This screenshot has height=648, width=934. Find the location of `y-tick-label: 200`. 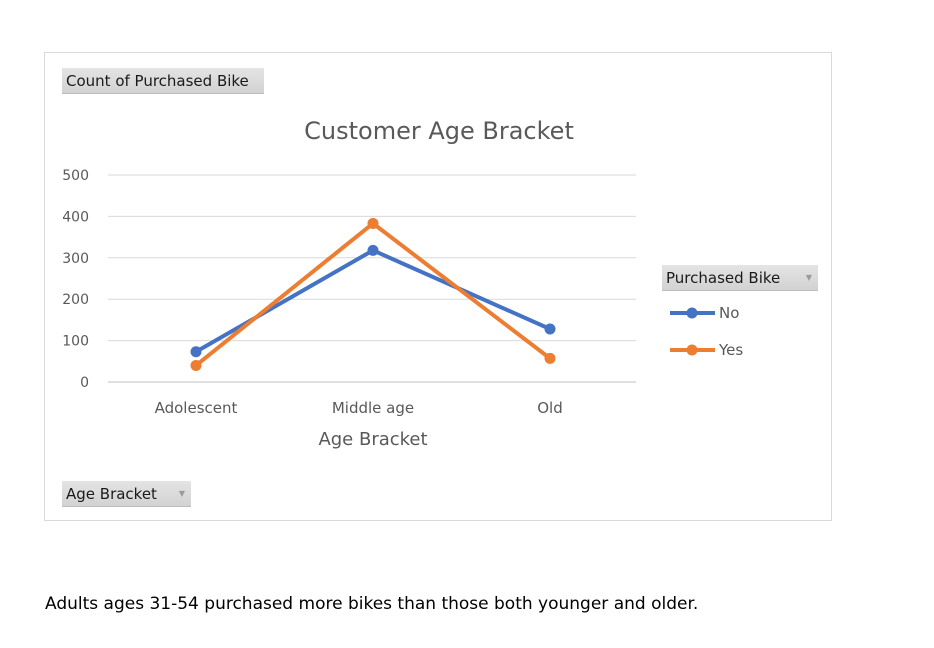

y-tick-label: 200 is located at coordinates (75, 300).